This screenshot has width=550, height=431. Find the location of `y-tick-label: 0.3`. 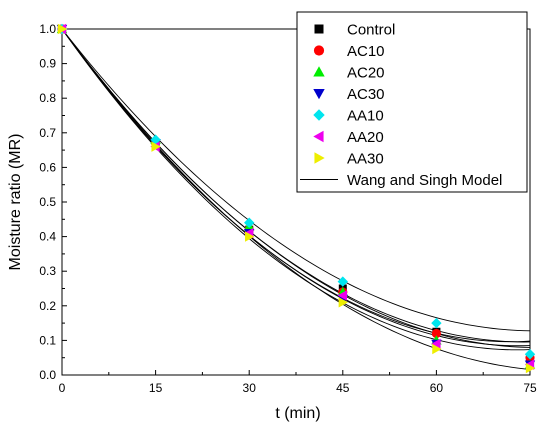

y-tick-label: 0.3 is located at coordinates (47, 271).